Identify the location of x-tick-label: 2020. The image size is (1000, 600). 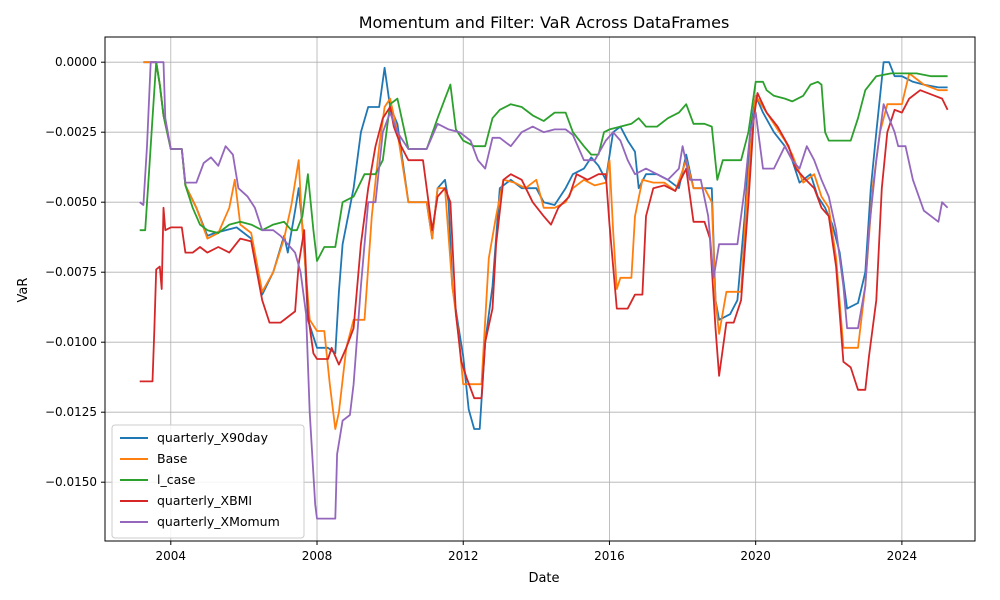
(755, 556).